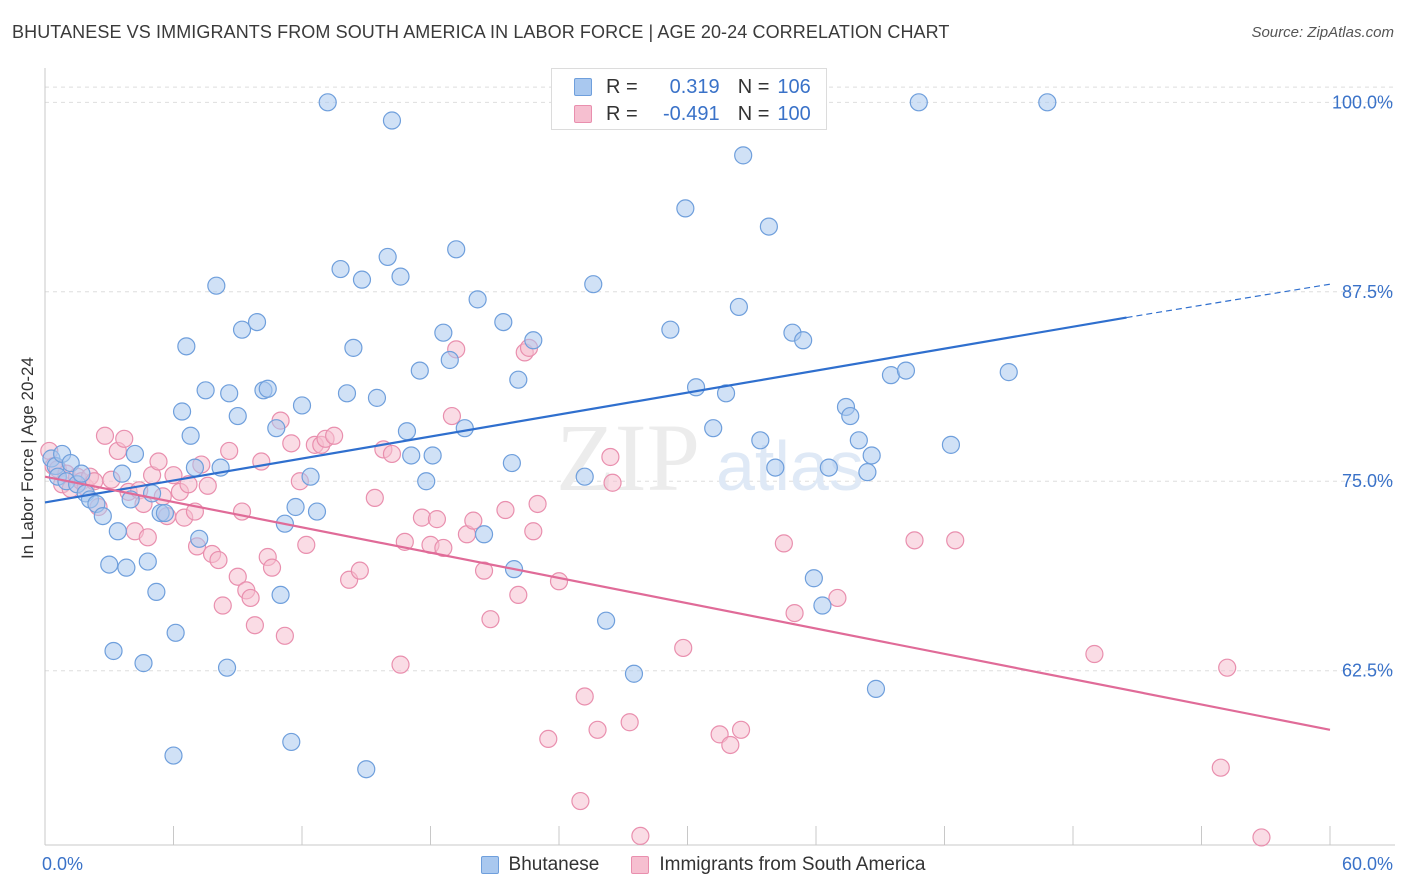 Image resolution: width=1406 pixels, height=892 pixels. I want to click on watermark: ZIP atlas, so click(710, 457).